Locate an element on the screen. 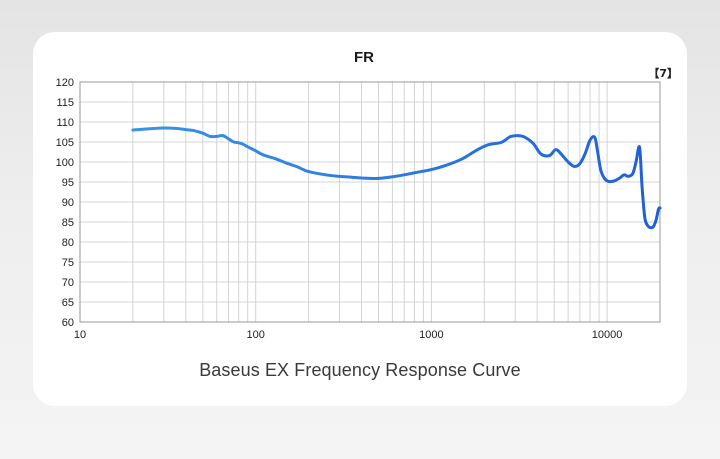 Image resolution: width=720 pixels, height=459 pixels. y-tick-label: 65 is located at coordinates (68, 303).